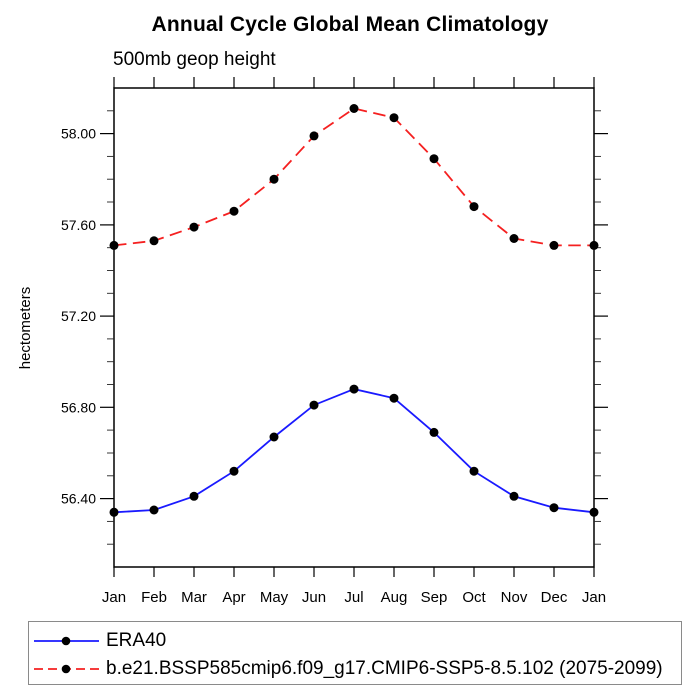  Describe the element at coordinates (233, 597) in the screenshot. I see `month-label: Apr` at that location.